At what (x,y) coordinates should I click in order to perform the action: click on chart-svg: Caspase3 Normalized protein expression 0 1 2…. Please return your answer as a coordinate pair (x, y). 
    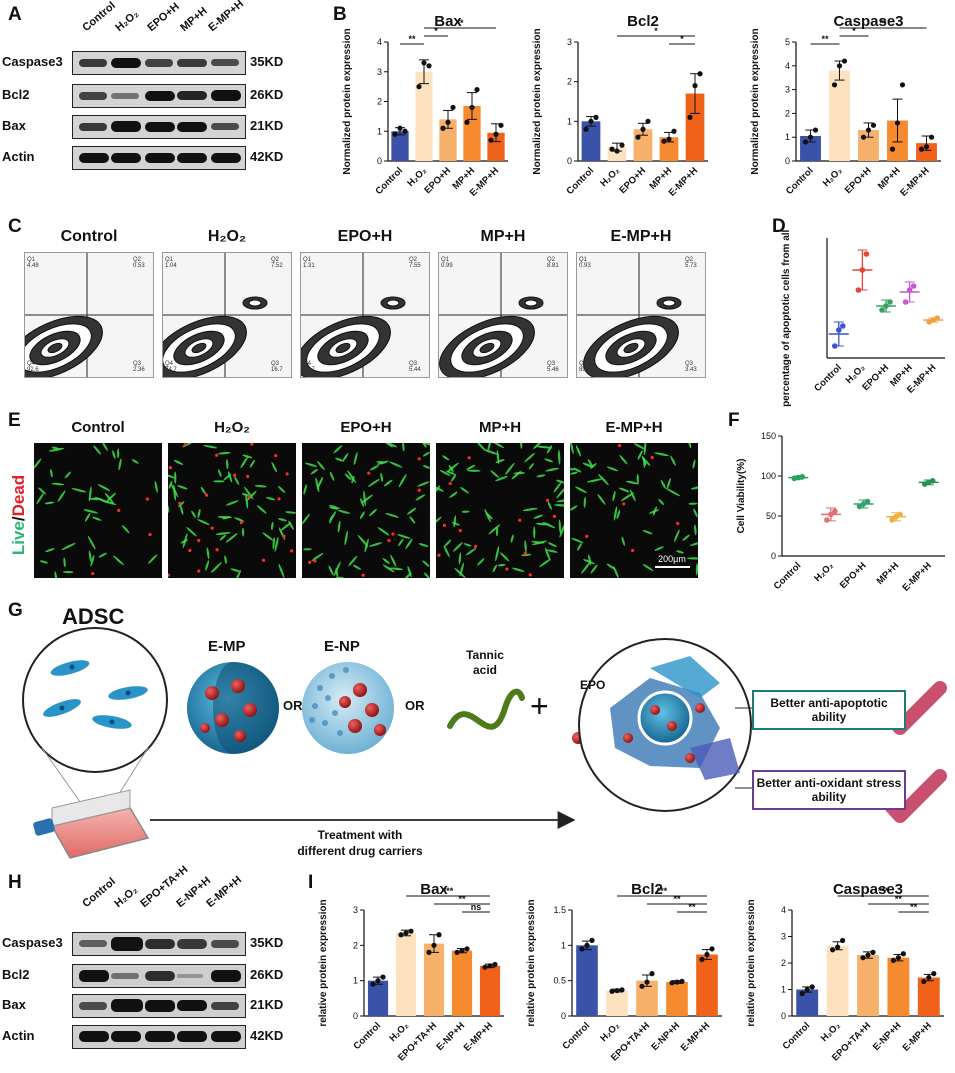
    Looking at the image, I should click on (845, 106).